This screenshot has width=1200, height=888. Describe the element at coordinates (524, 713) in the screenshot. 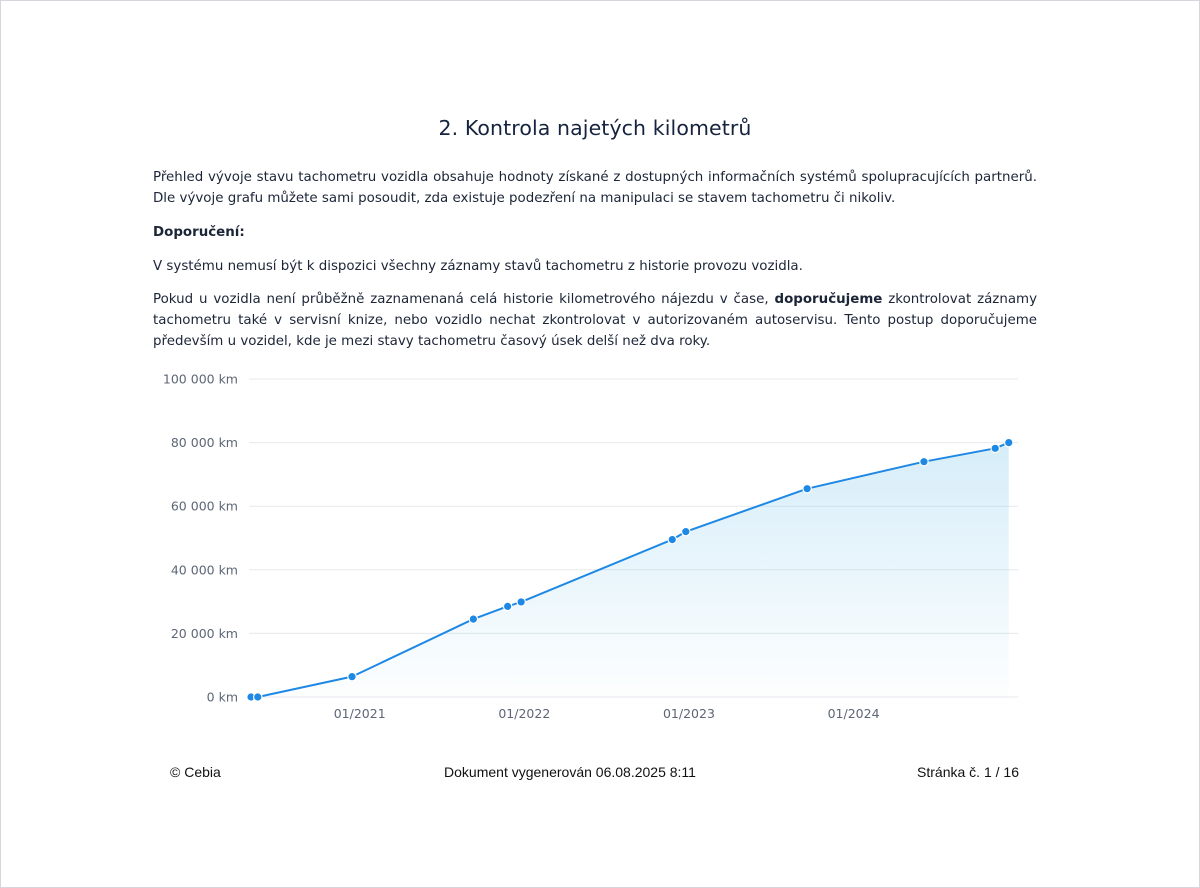

I see `x-tick-label: 01/2022` at that location.